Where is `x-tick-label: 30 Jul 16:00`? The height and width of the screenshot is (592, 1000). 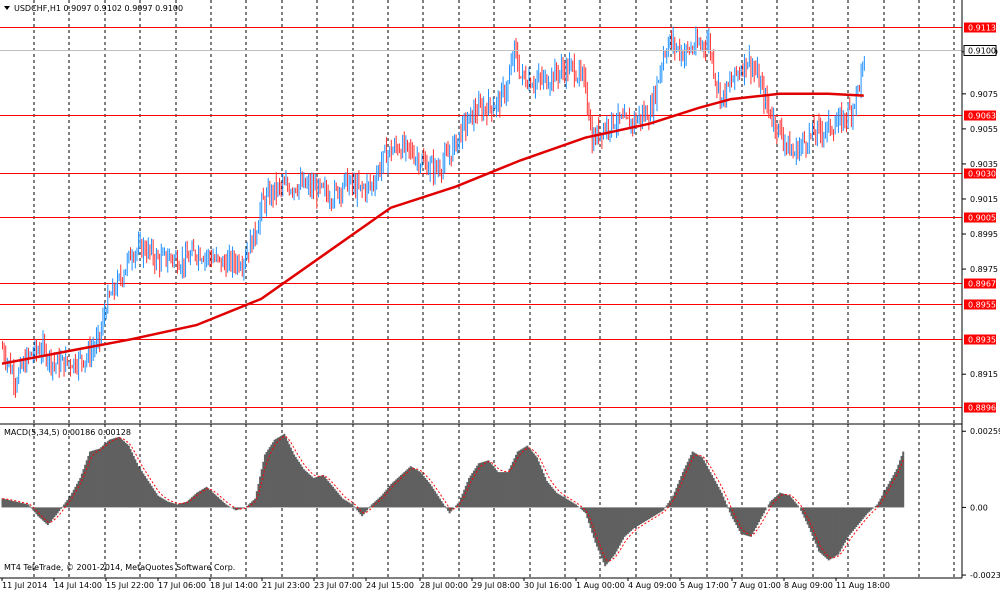 x-tick-label: 30 Jul 16:00 is located at coordinates (548, 585).